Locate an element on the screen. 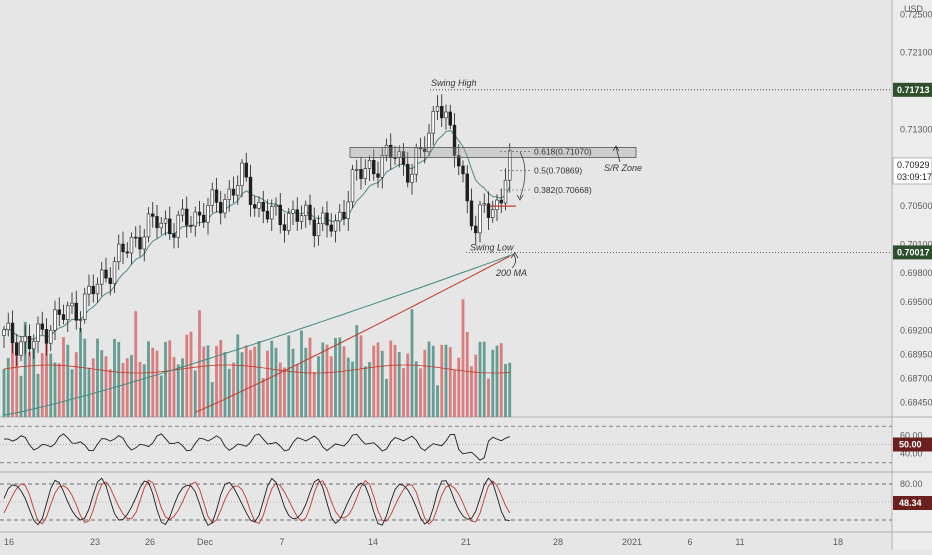 Image resolution: width=932 pixels, height=555 pixels. fib-level-label: 0.618(0.71070) is located at coordinates (563, 151).